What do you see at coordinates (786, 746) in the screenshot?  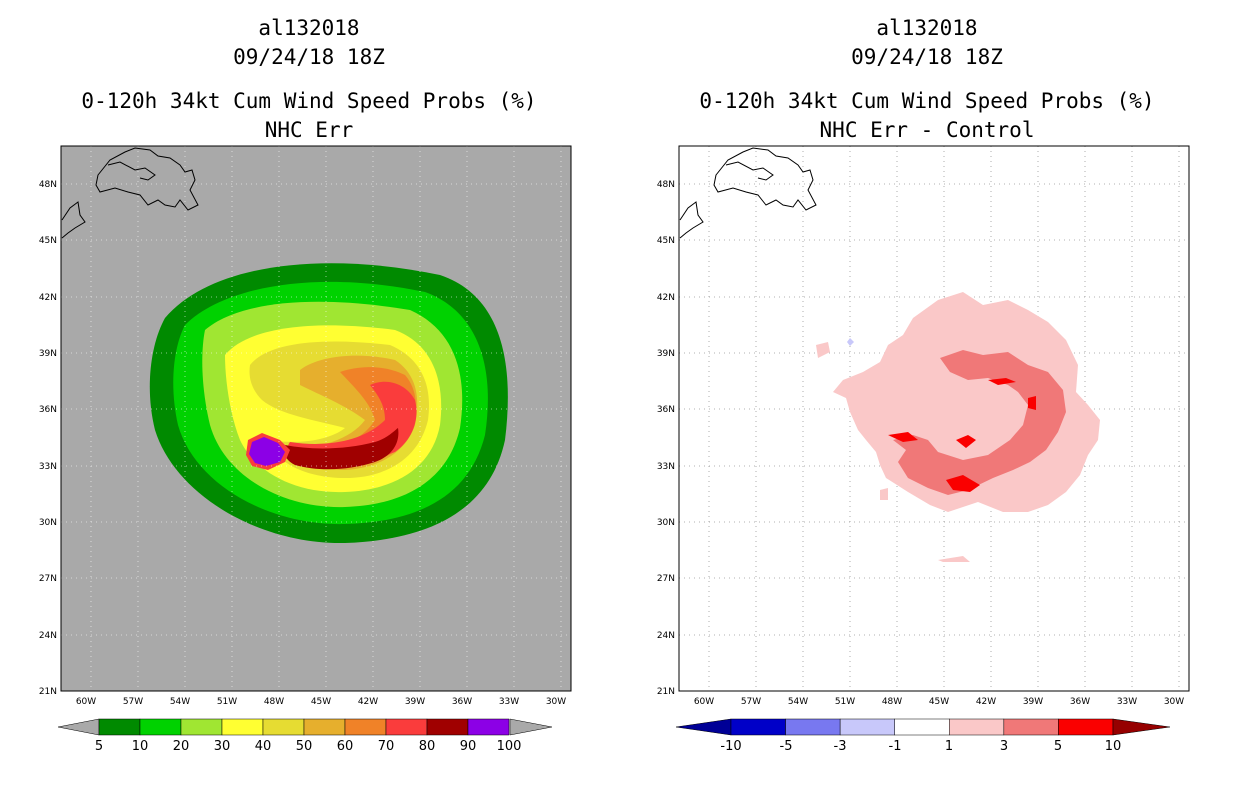 I see `colorbar-label: -5` at bounding box center [786, 746].